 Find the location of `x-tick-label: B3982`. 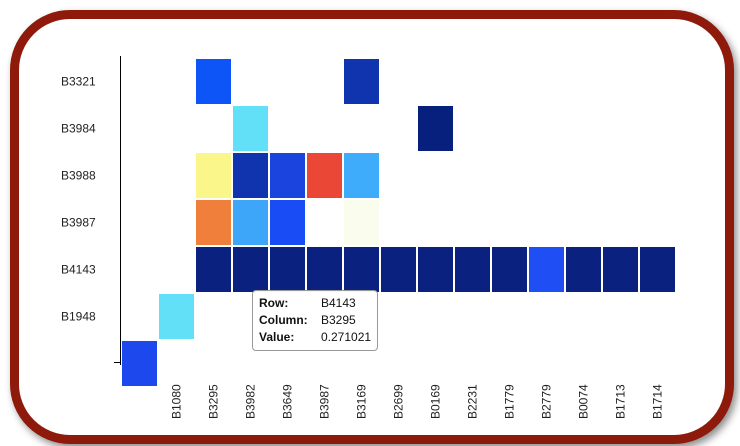

x-tick-label: B3982 is located at coordinates (251, 401).